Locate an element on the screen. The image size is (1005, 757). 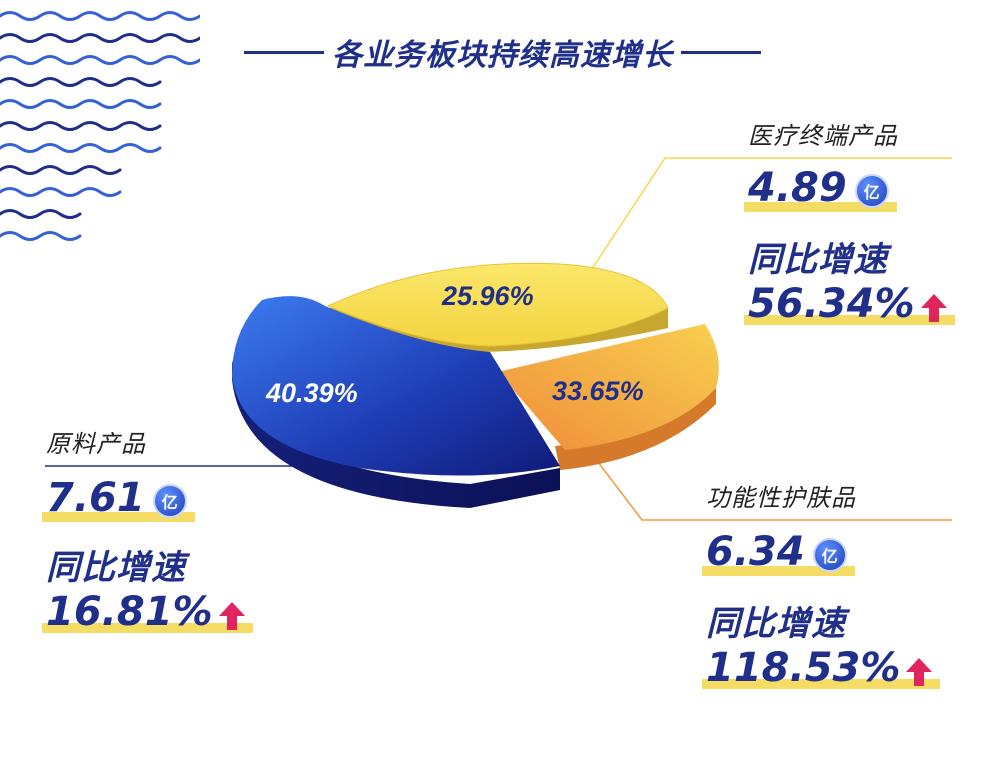
growth-row: 56.34% is located at coordinates (849, 303).